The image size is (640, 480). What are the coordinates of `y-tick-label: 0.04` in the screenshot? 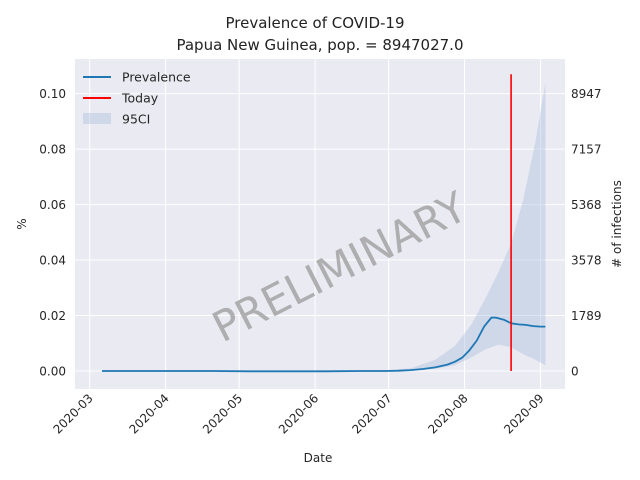 It's located at (52, 261).